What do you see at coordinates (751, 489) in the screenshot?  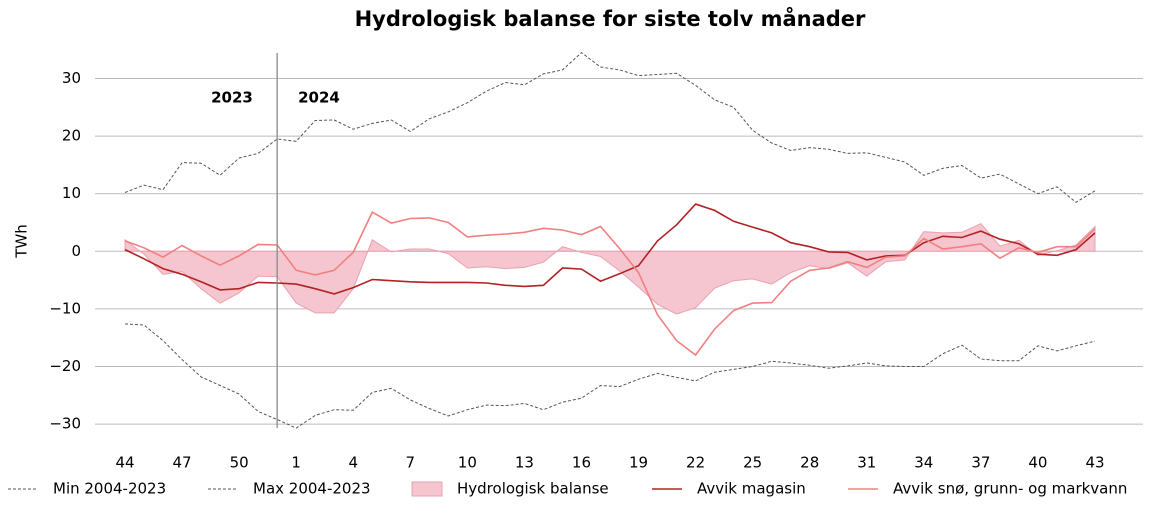 I see `legend-label: Avvik magasin` at bounding box center [751, 489].